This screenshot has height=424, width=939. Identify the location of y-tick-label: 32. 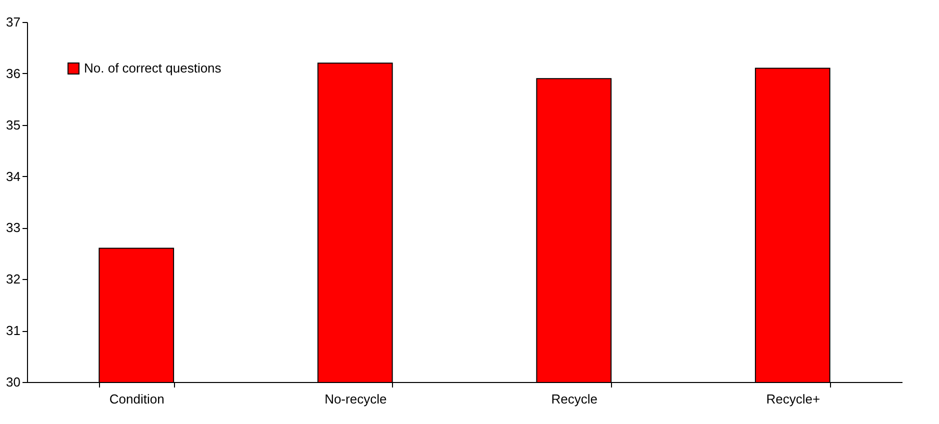
(13, 279).